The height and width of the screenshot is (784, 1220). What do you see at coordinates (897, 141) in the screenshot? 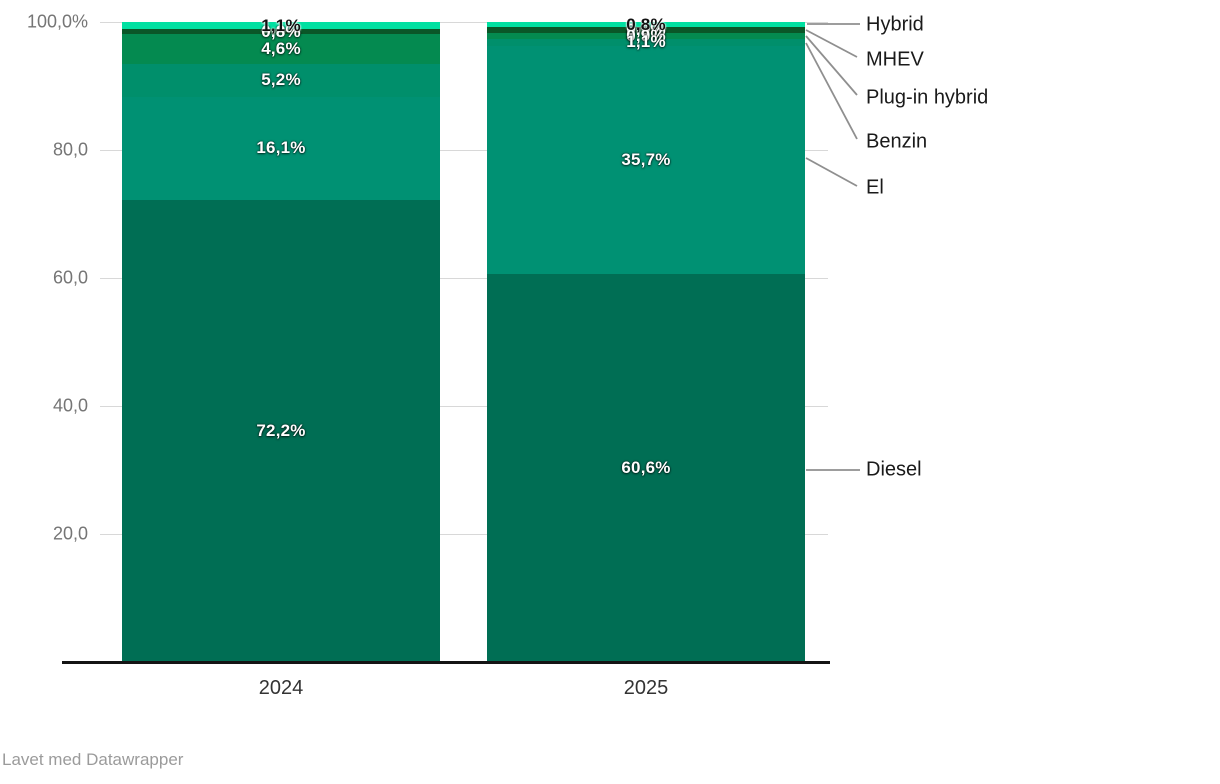
I see `legend-item-benzin: Benzin` at bounding box center [897, 141].